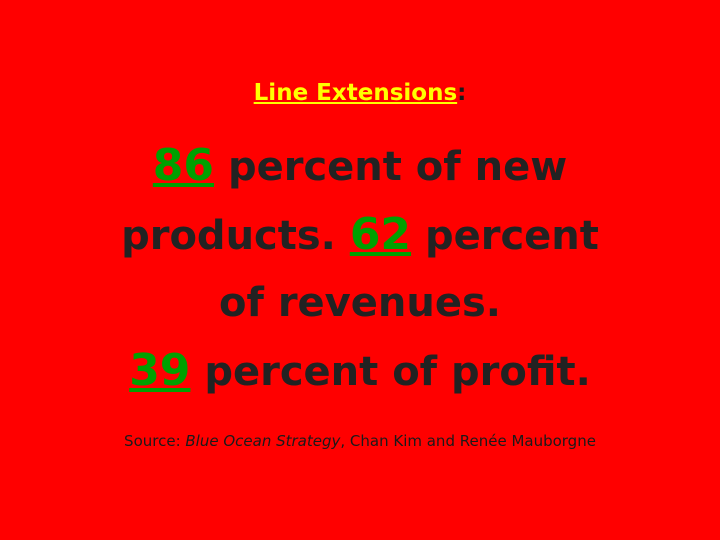 The height and width of the screenshot is (540, 720). I want to click on heading-colon: :, so click(462, 93).